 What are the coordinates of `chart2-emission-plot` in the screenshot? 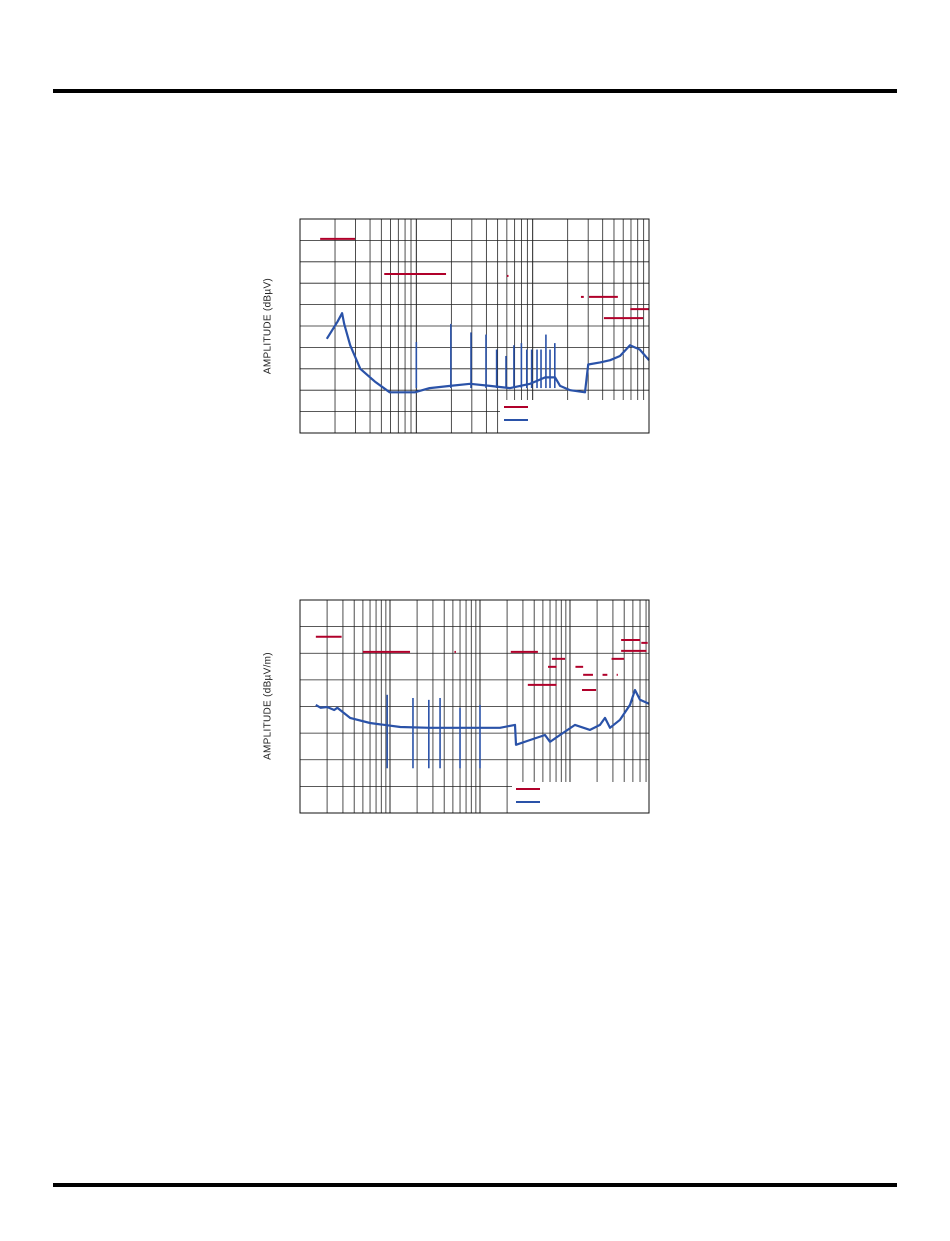 It's located at (474, 706).